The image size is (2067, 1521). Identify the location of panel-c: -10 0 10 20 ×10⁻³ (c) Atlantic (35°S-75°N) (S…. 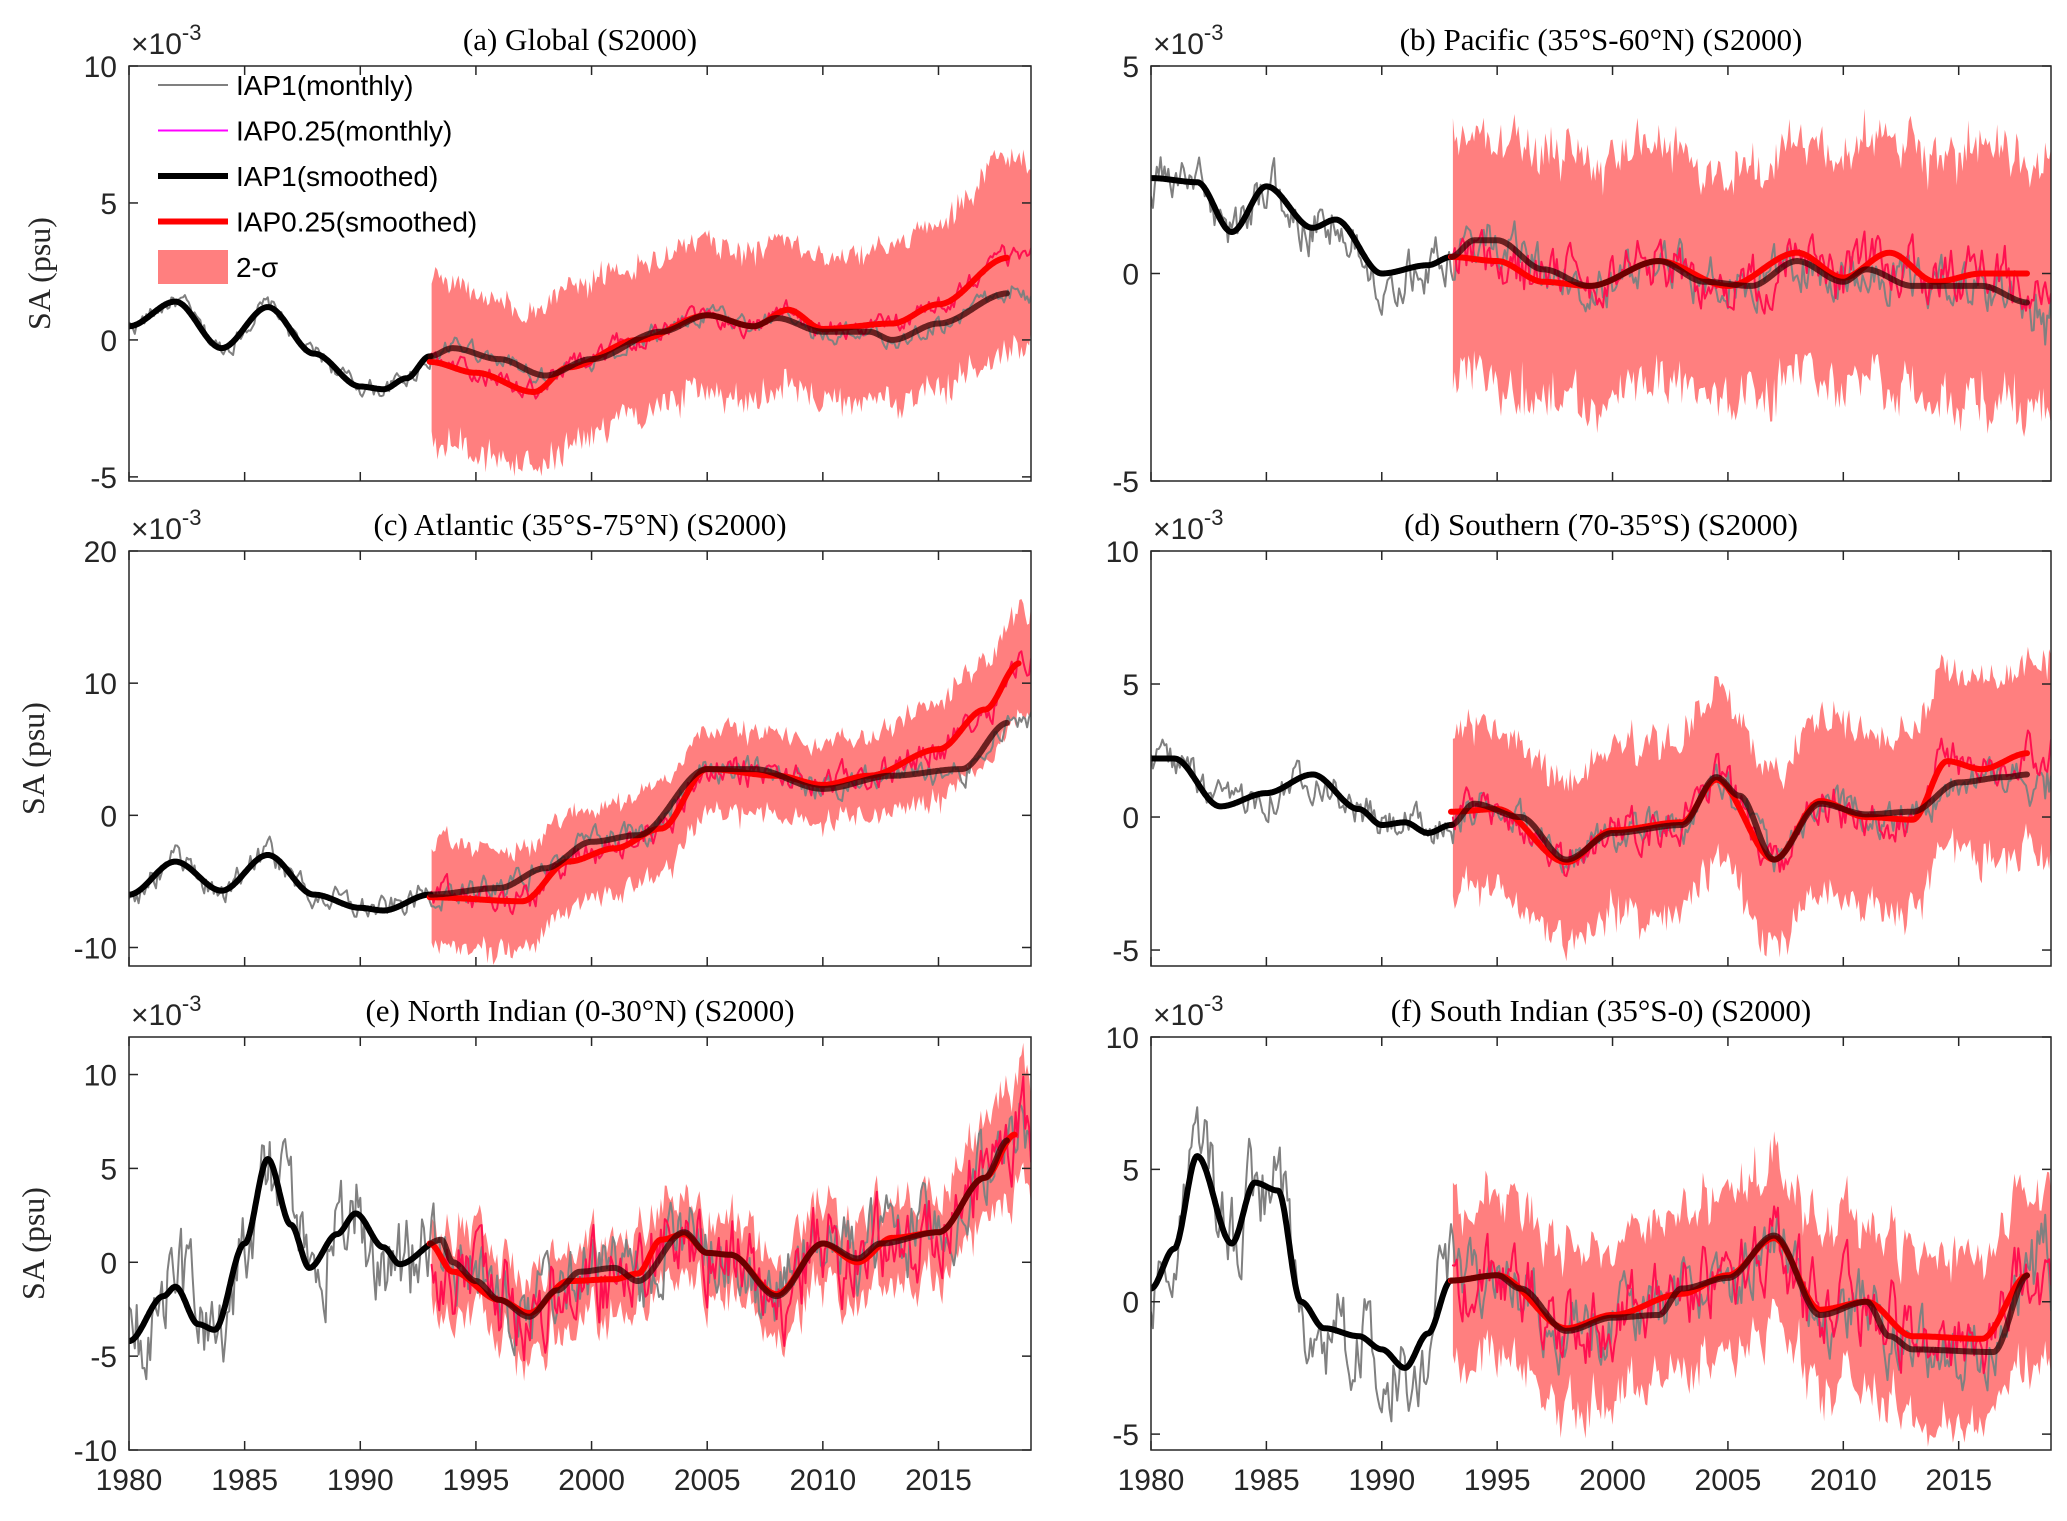
(523, 736).